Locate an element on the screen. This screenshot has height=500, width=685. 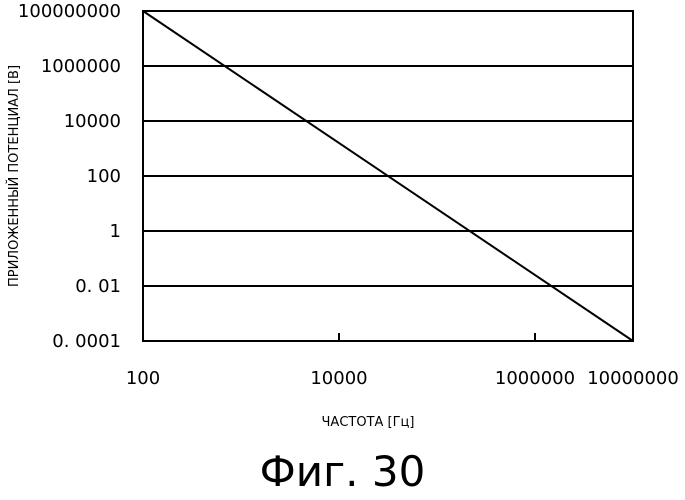
y-tick-label: 0. 0001 is located at coordinates (86, 341).